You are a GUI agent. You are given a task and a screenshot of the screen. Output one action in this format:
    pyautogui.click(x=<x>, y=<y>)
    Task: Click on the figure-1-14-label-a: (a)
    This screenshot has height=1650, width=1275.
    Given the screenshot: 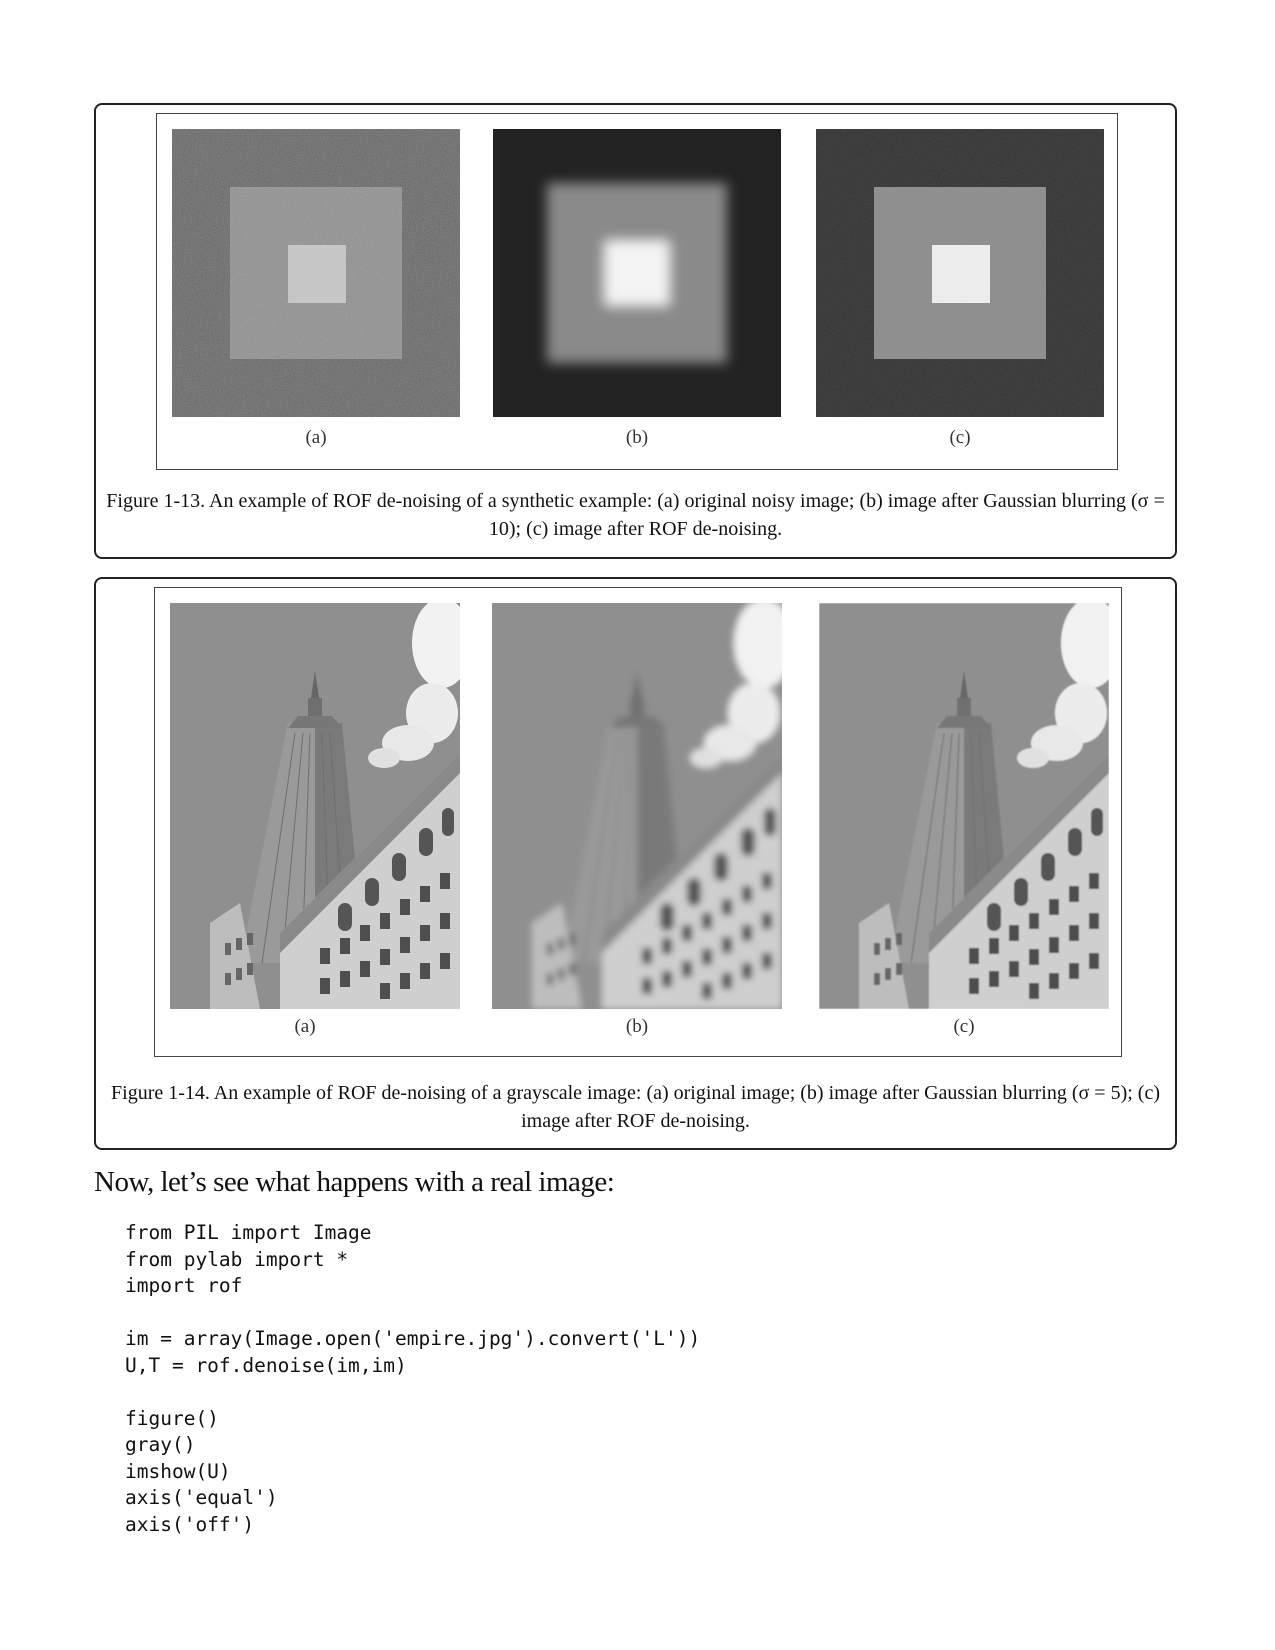 What is the action you would take?
    pyautogui.click(x=305, y=1026)
    